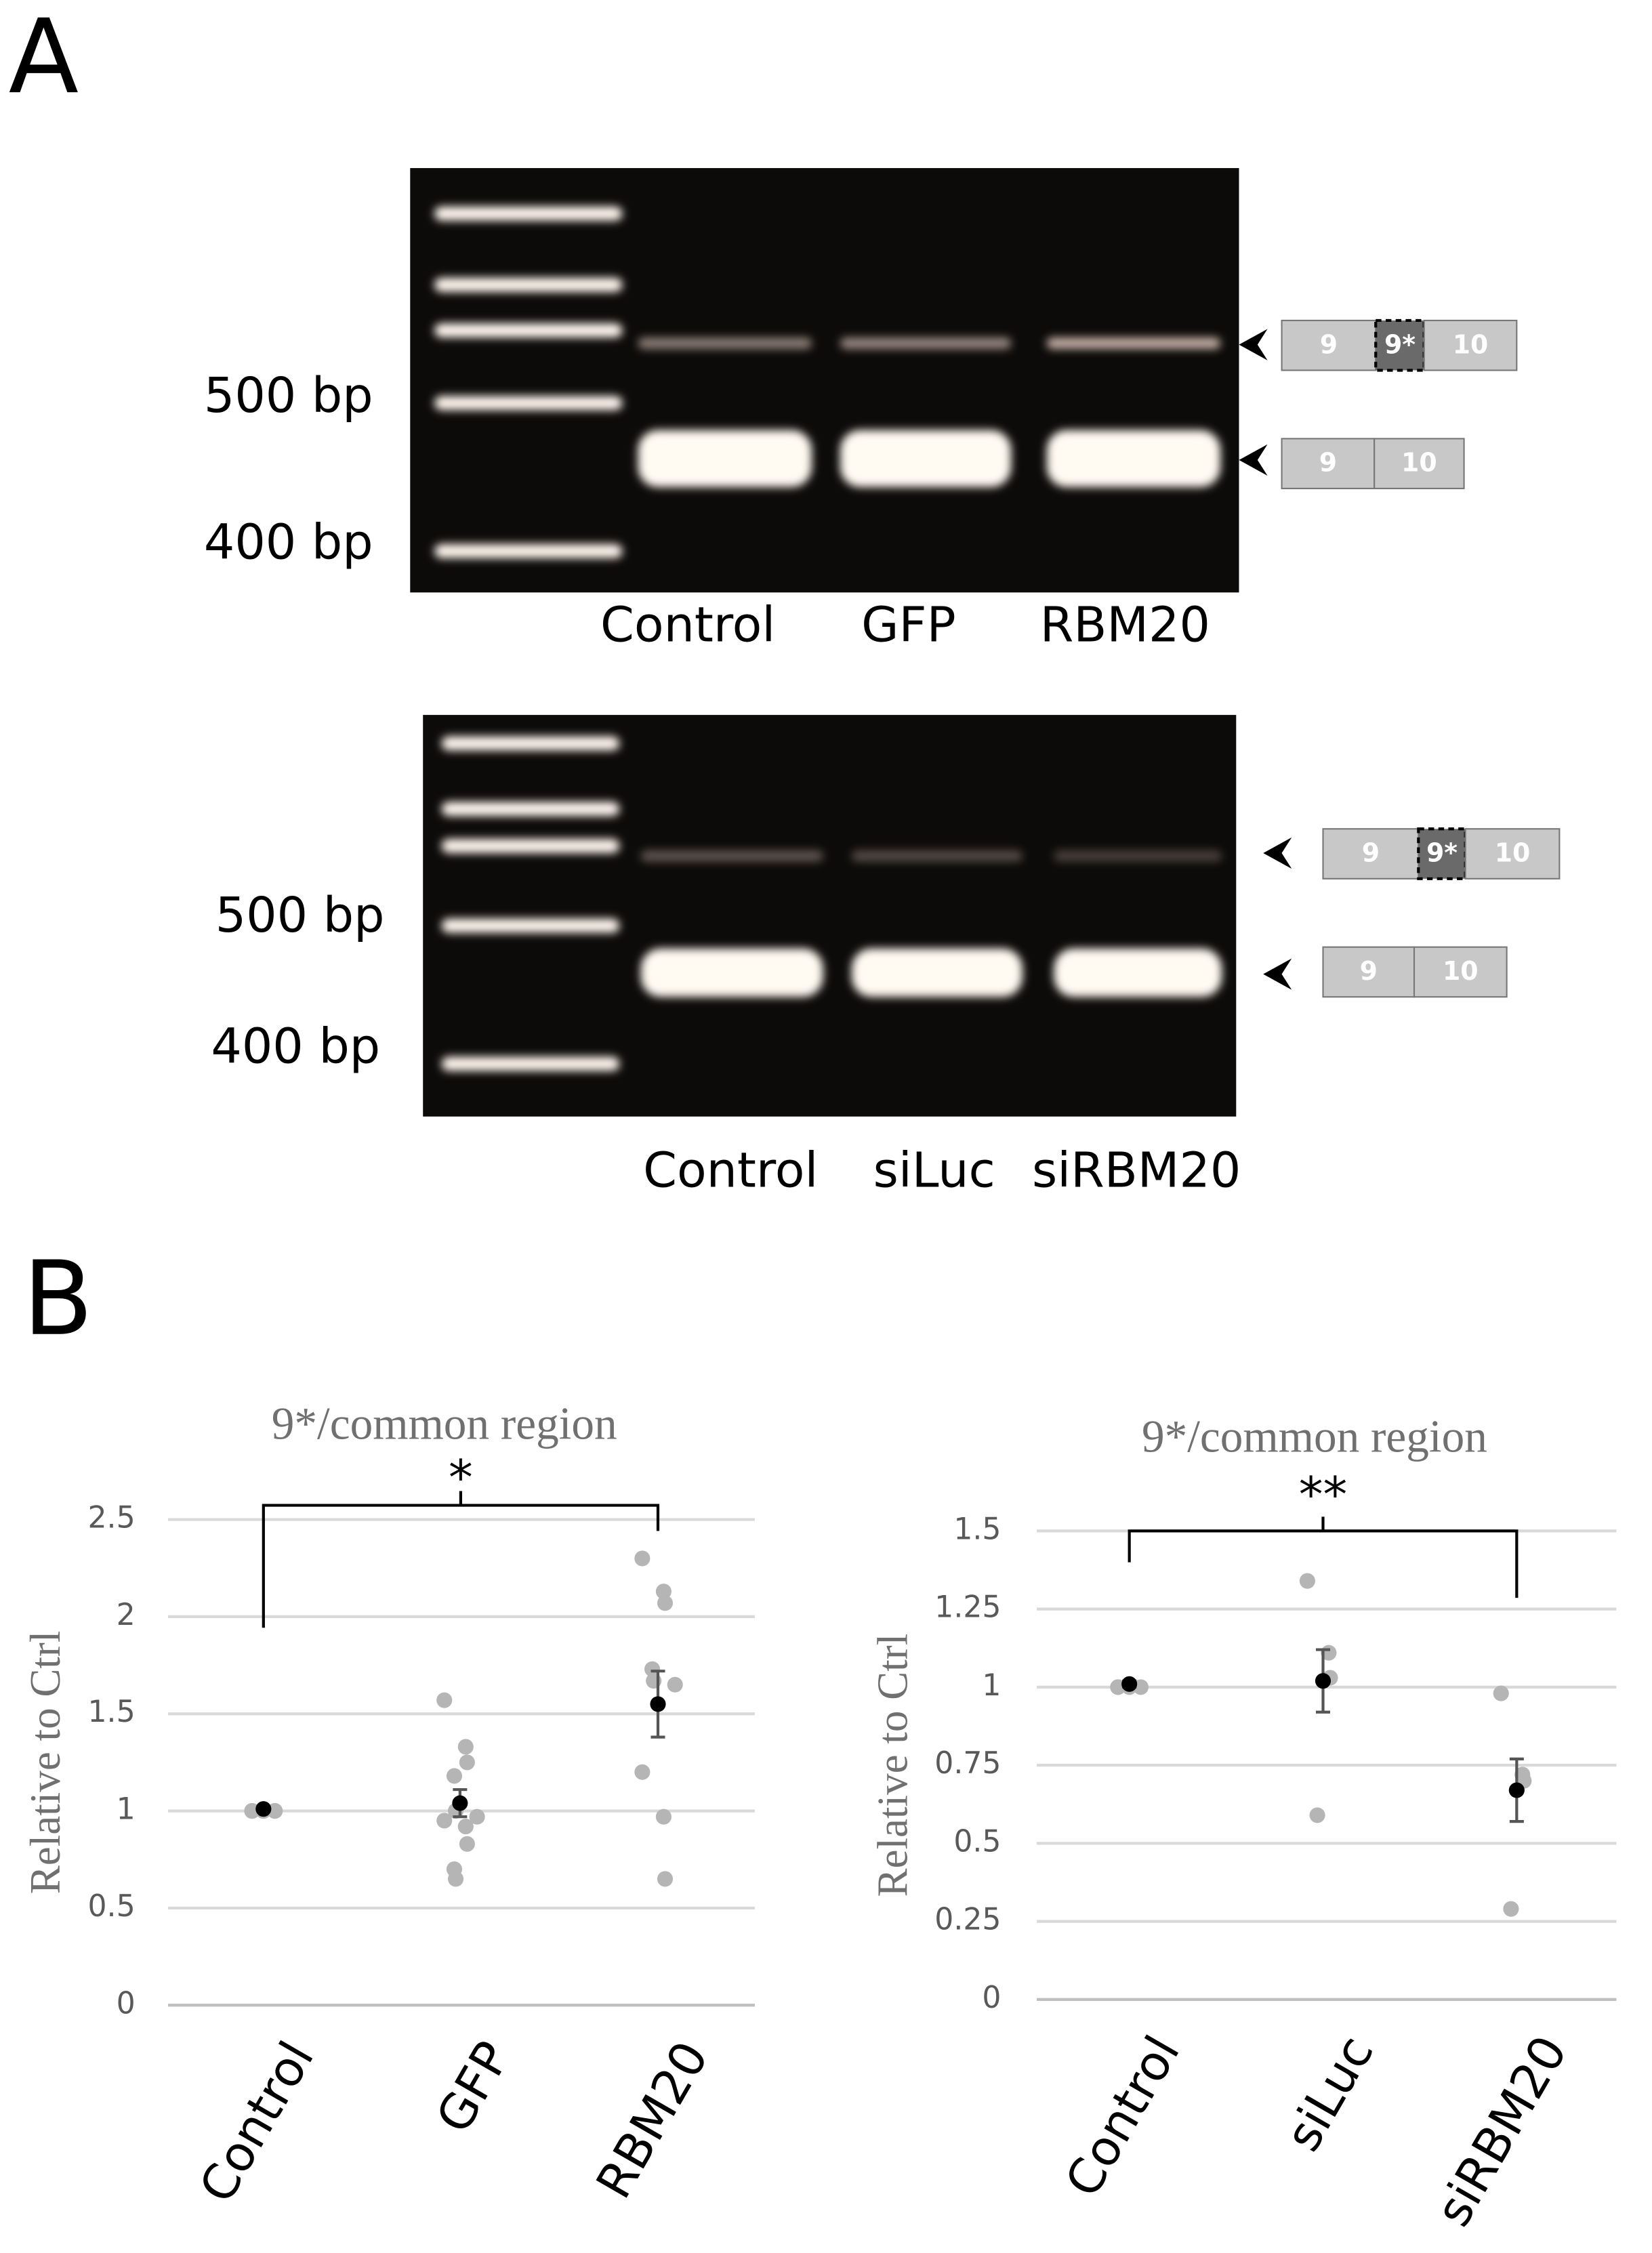 Image resolution: width=1652 pixels, height=2253 pixels. What do you see at coordinates (126, 1615) in the screenshot?
I see `y-tick-label: 2` at bounding box center [126, 1615].